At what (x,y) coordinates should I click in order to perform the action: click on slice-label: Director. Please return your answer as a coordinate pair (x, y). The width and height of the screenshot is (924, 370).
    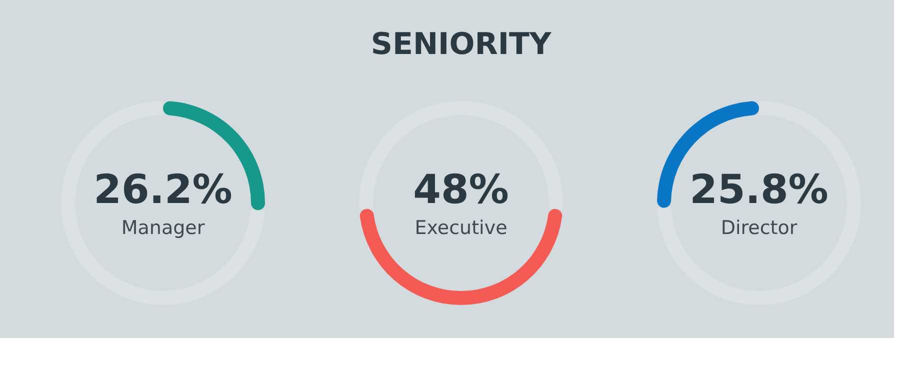
    Looking at the image, I should click on (759, 228).